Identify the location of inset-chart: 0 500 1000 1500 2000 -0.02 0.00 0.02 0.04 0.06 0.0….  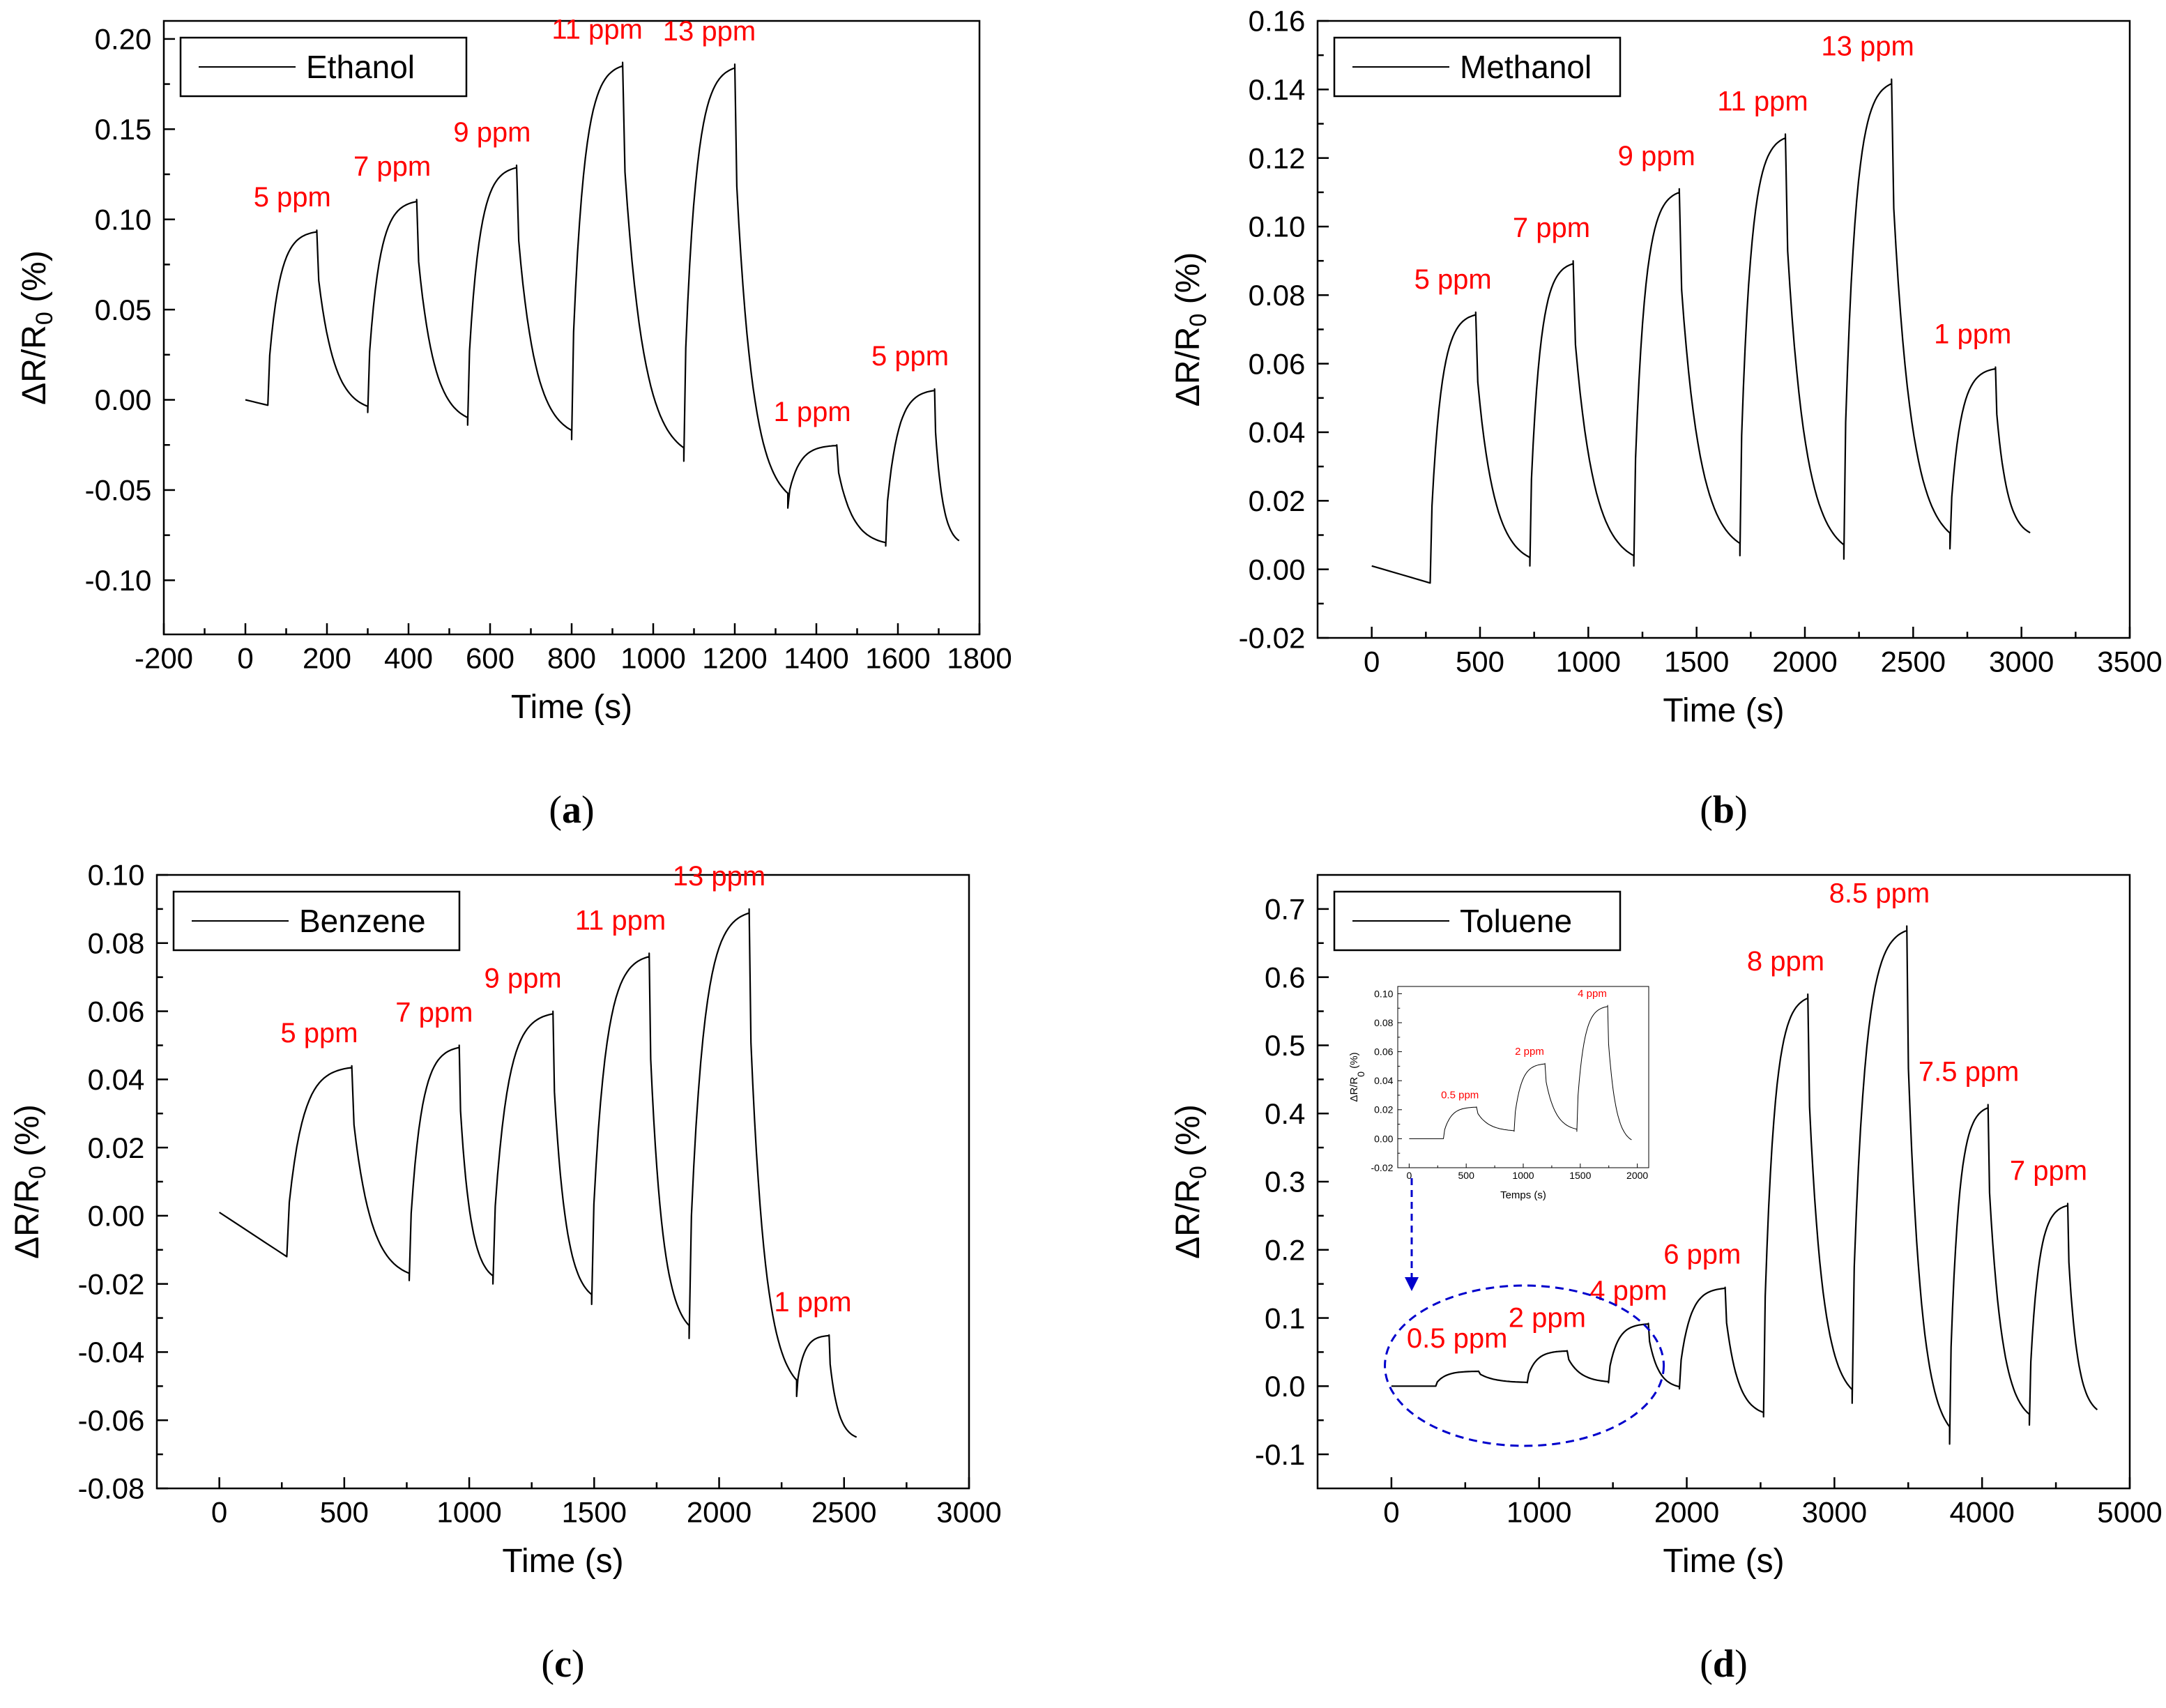
(1498, 1093).